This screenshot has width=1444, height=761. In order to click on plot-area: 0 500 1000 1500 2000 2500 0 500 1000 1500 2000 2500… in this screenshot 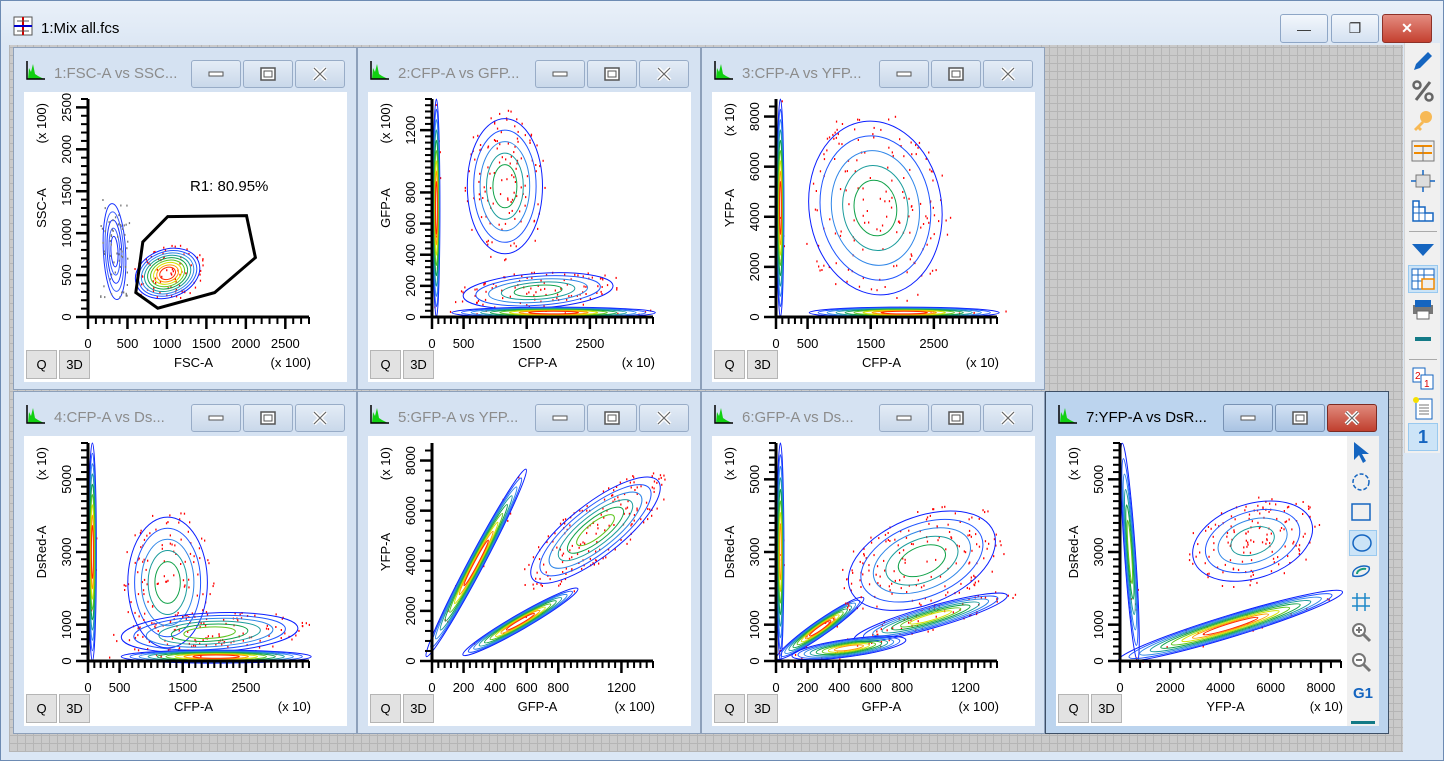, I will do `click(185, 237)`.